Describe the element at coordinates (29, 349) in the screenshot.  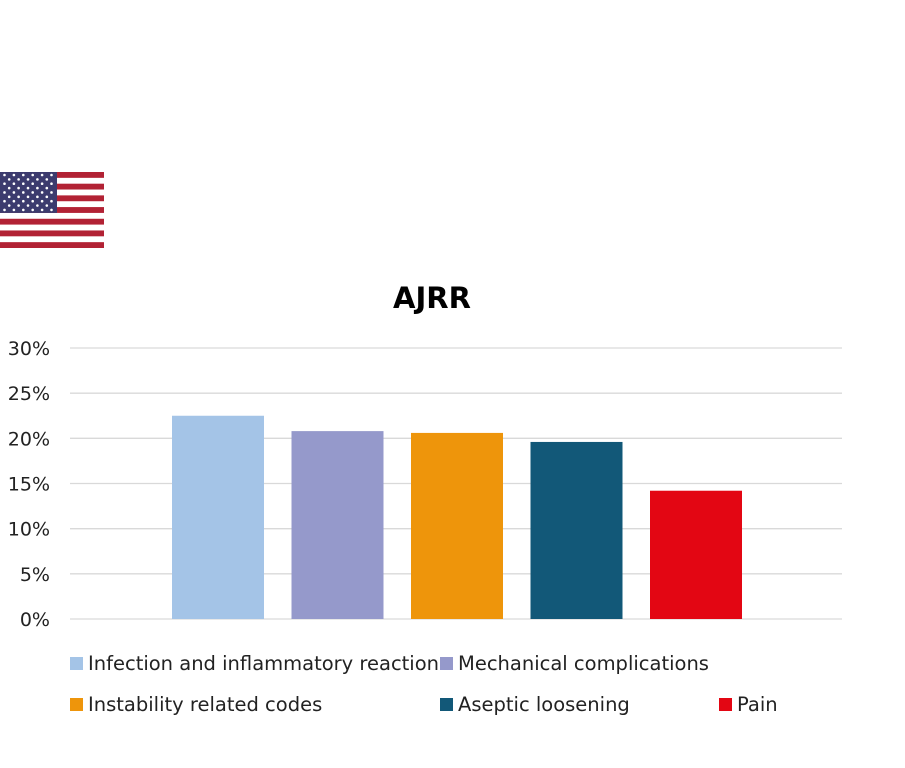
I see `y-tick-label: 30%` at that location.